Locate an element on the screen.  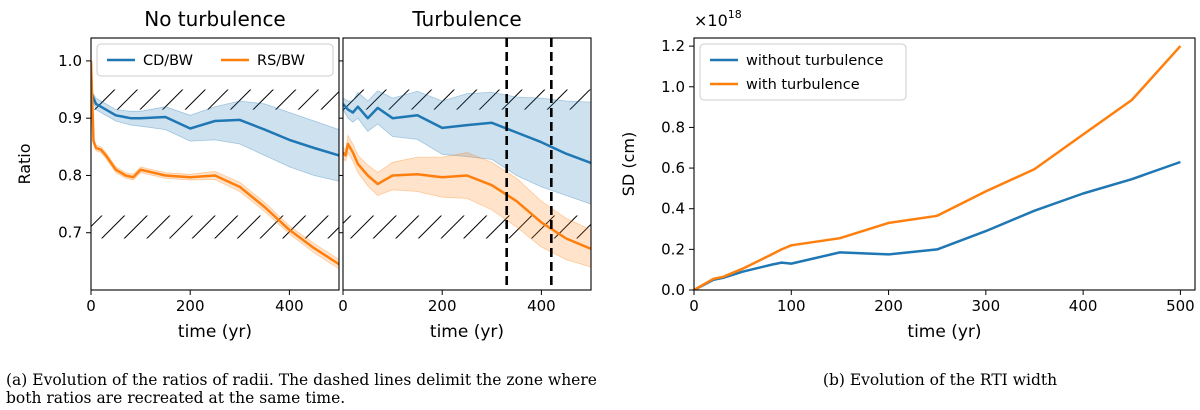
x-tick-label-right: 400 is located at coordinates (1083, 306).